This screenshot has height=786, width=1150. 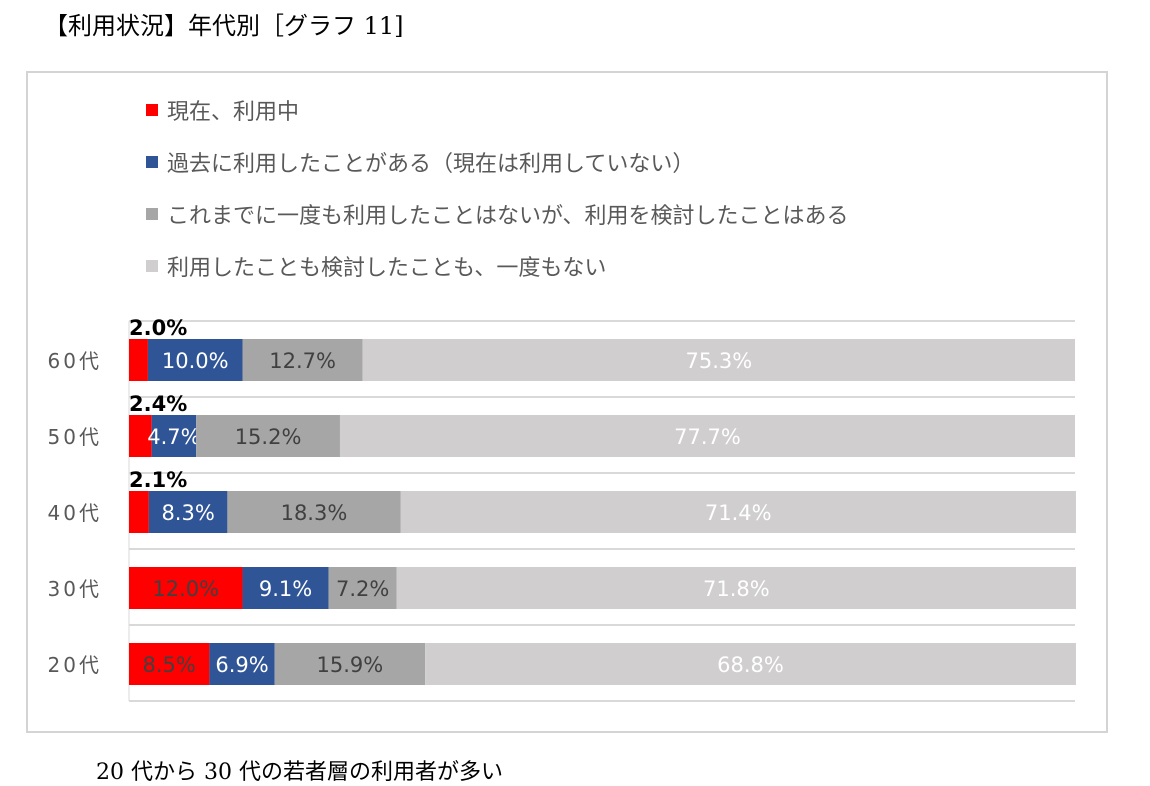 I want to click on legend-item-current: 現在、利用中, so click(x=497, y=111).